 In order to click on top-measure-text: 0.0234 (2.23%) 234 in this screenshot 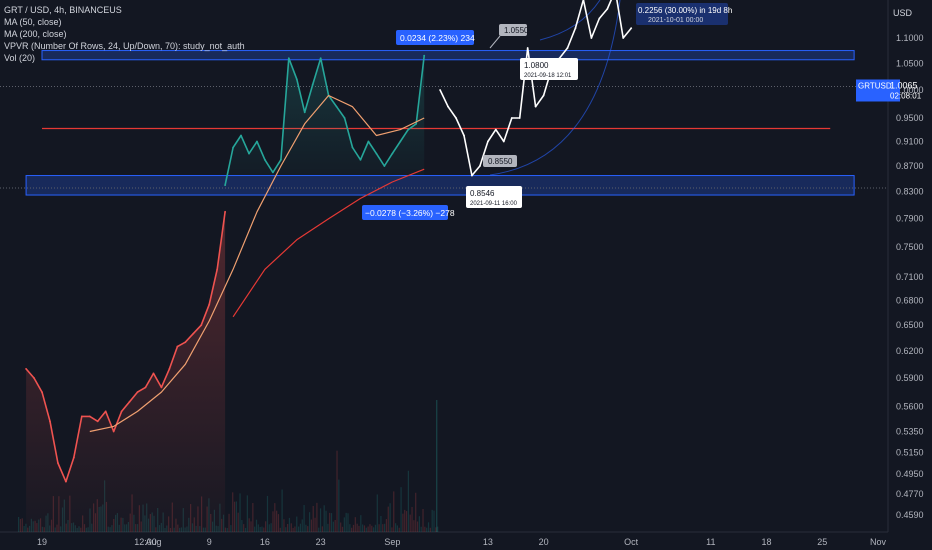, I will do `click(437, 38)`.